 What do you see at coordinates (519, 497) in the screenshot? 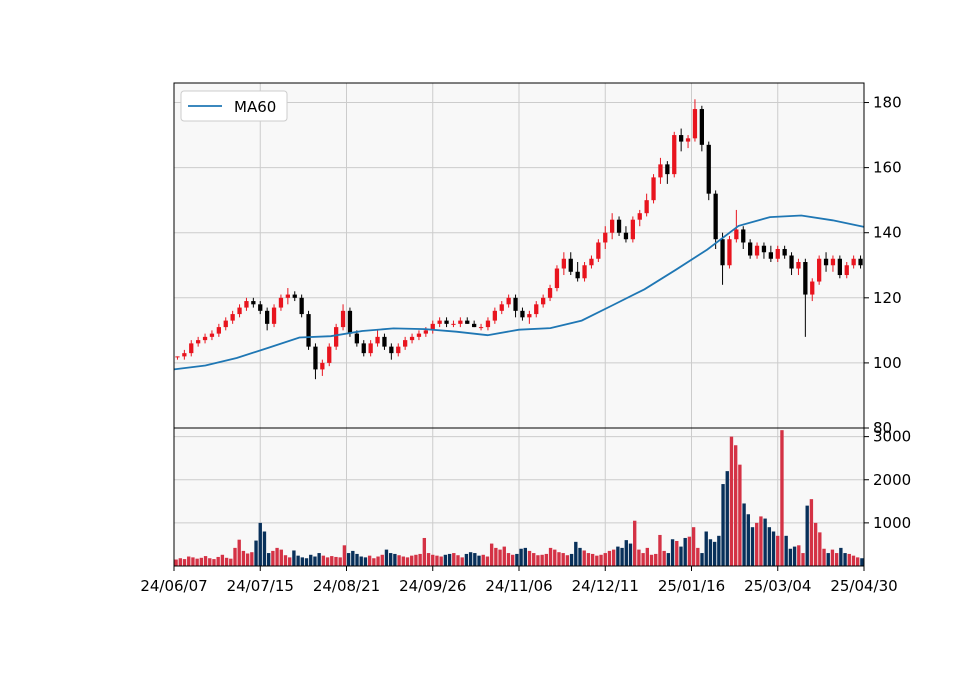
I see `volume-frame` at bounding box center [519, 497].